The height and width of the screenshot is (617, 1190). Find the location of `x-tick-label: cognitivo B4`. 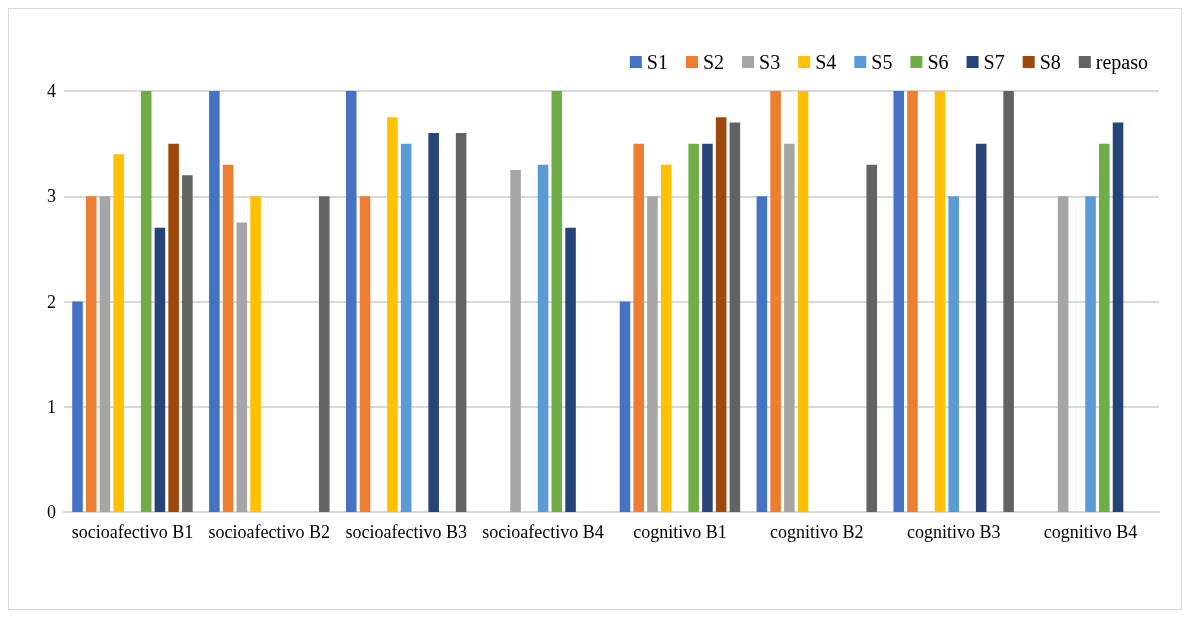

x-tick-label: cognitivo B4 is located at coordinates (1090, 532).